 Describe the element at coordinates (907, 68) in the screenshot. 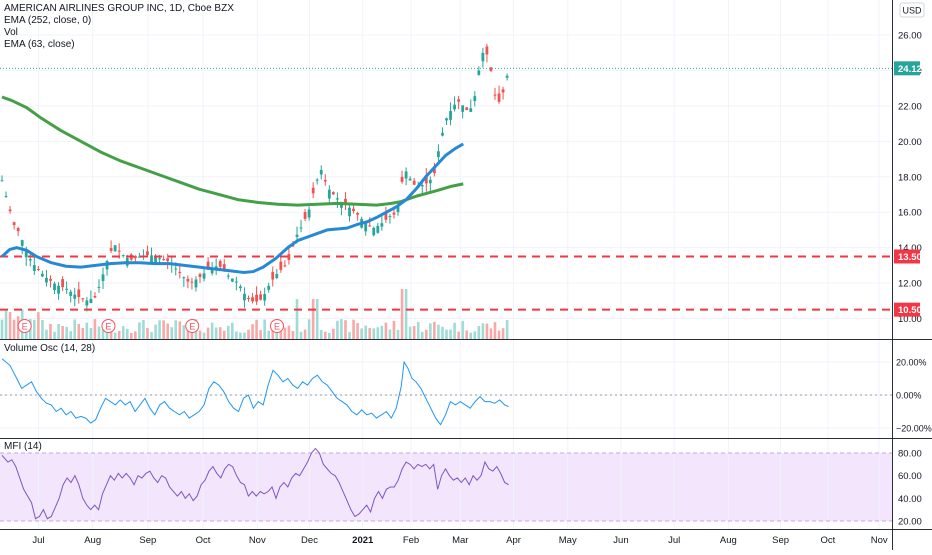

I see `last-price-tag` at that location.